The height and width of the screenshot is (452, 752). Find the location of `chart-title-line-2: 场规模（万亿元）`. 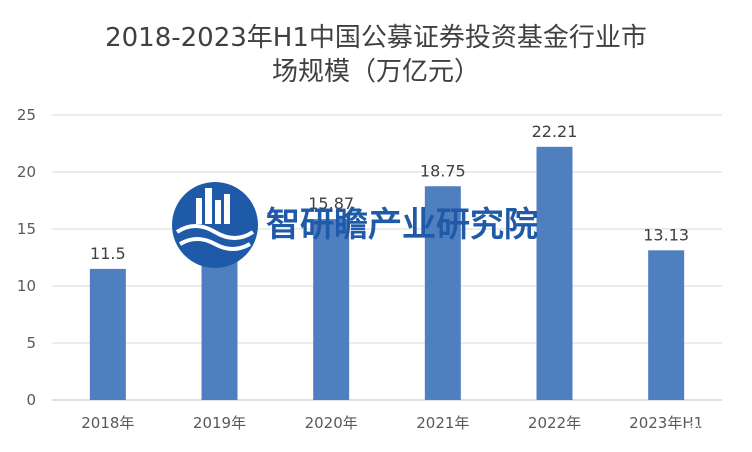

chart-title-line-2: 场规模（万亿元） is located at coordinates (376, 72).